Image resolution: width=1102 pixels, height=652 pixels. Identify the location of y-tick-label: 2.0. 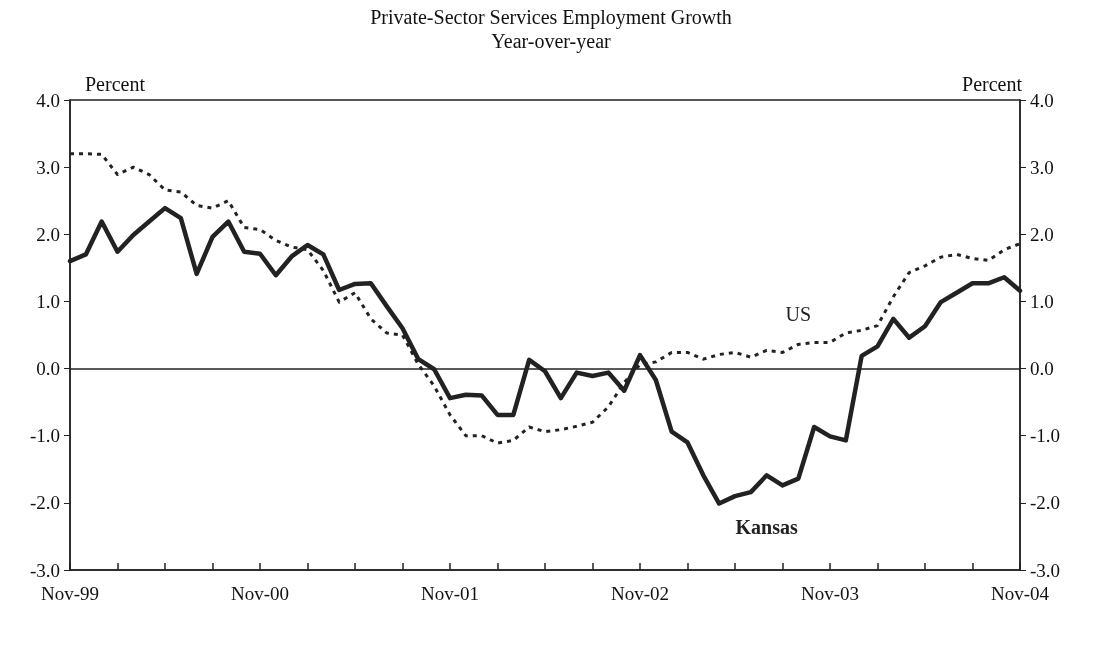
(48, 234).